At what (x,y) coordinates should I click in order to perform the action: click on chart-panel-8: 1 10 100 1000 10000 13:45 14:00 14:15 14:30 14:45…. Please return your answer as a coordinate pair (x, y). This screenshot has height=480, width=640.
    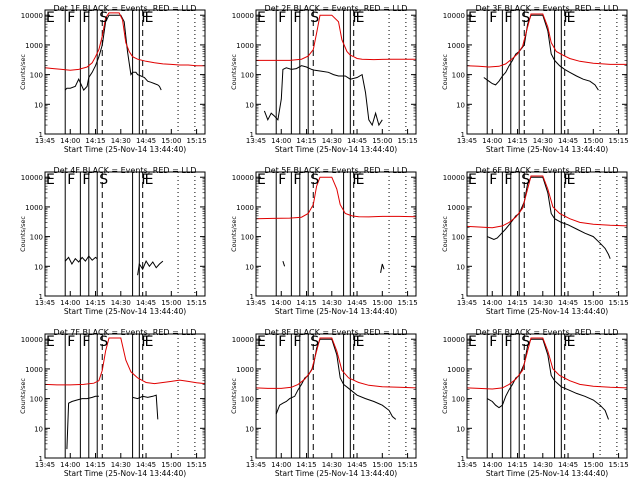
    Looking at the image, I should click on (324, 403).